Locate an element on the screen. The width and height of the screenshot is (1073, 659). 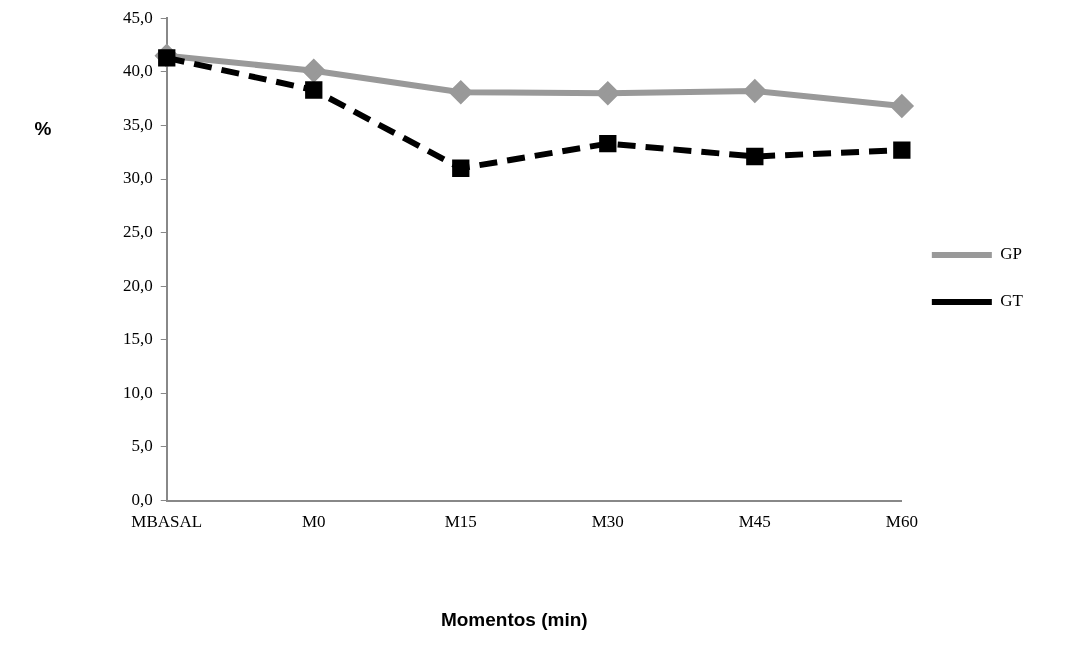
y-tick-label: 10,0 is located at coordinates (138, 392).